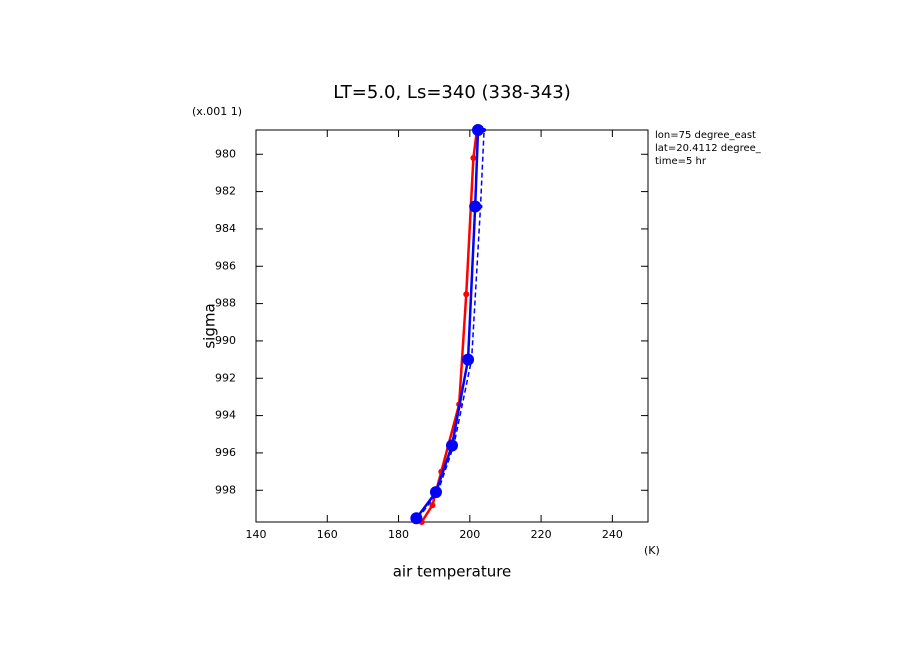  What do you see at coordinates (225, 340) in the screenshot?
I see `y-tick-label: 990` at bounding box center [225, 340].